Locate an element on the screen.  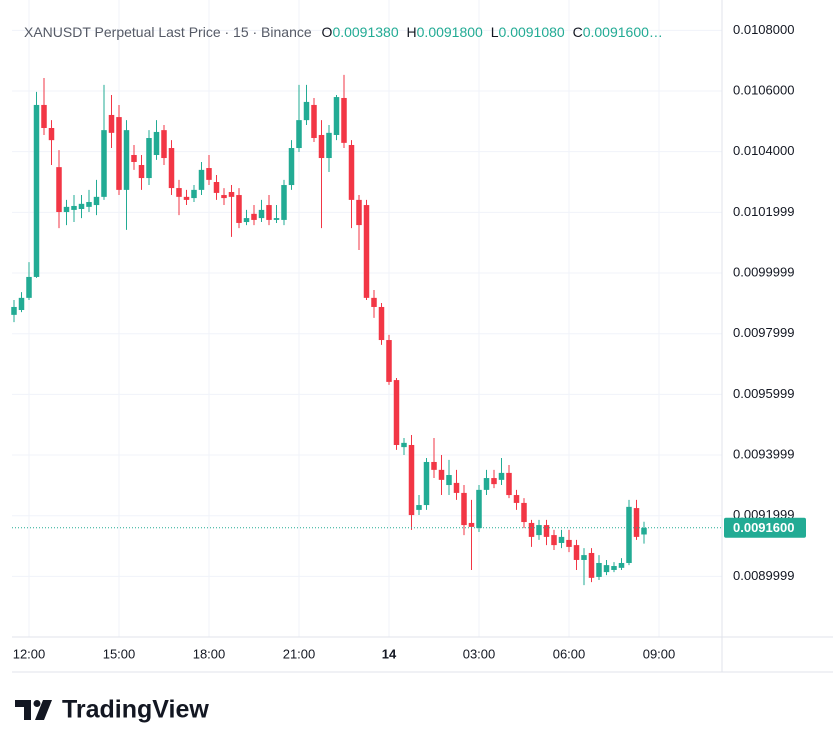
y-tick-label: 0.0106000 is located at coordinates (763, 89).